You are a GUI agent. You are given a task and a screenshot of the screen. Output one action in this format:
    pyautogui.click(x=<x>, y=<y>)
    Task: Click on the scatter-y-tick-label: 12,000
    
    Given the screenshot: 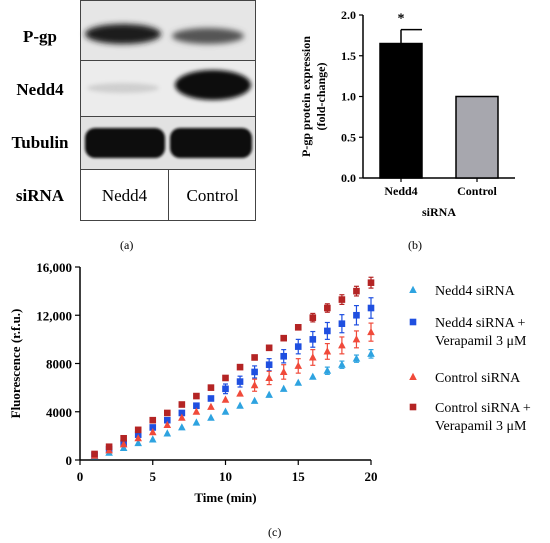 What is the action you would take?
    pyautogui.click(x=54, y=315)
    